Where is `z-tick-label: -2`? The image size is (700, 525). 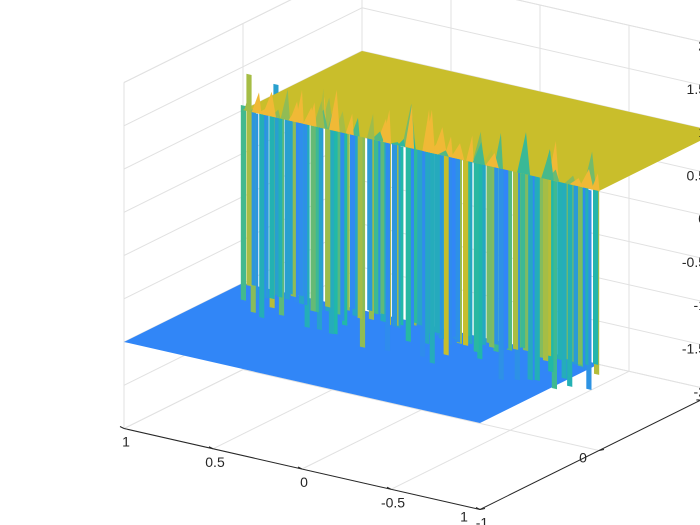
z-tick-label: -2 is located at coordinates (697, 392).